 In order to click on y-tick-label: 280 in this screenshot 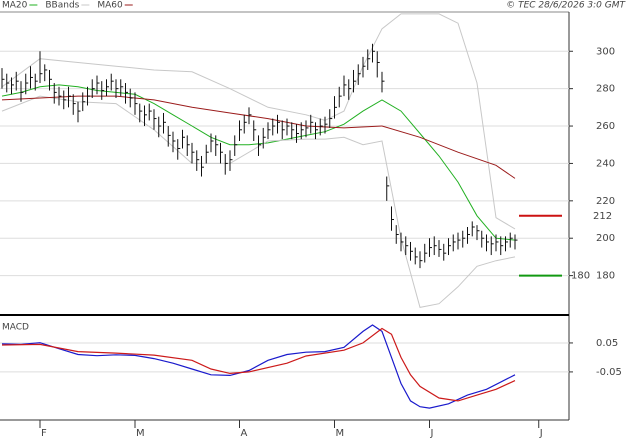, I will do `click(605, 89)`.